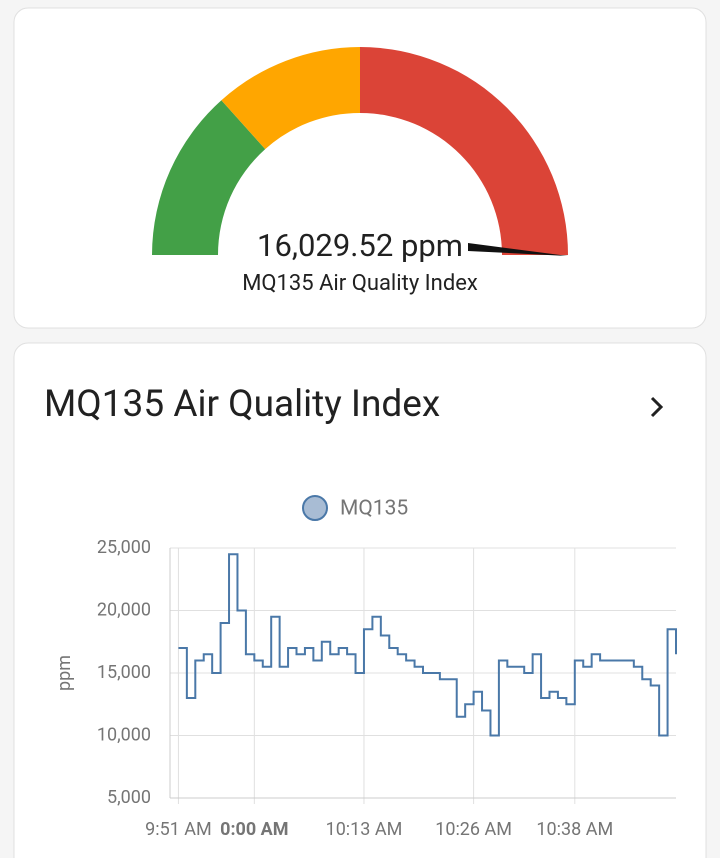  What do you see at coordinates (374, 509) in the screenshot?
I see `legend-label: MQ135` at bounding box center [374, 509].